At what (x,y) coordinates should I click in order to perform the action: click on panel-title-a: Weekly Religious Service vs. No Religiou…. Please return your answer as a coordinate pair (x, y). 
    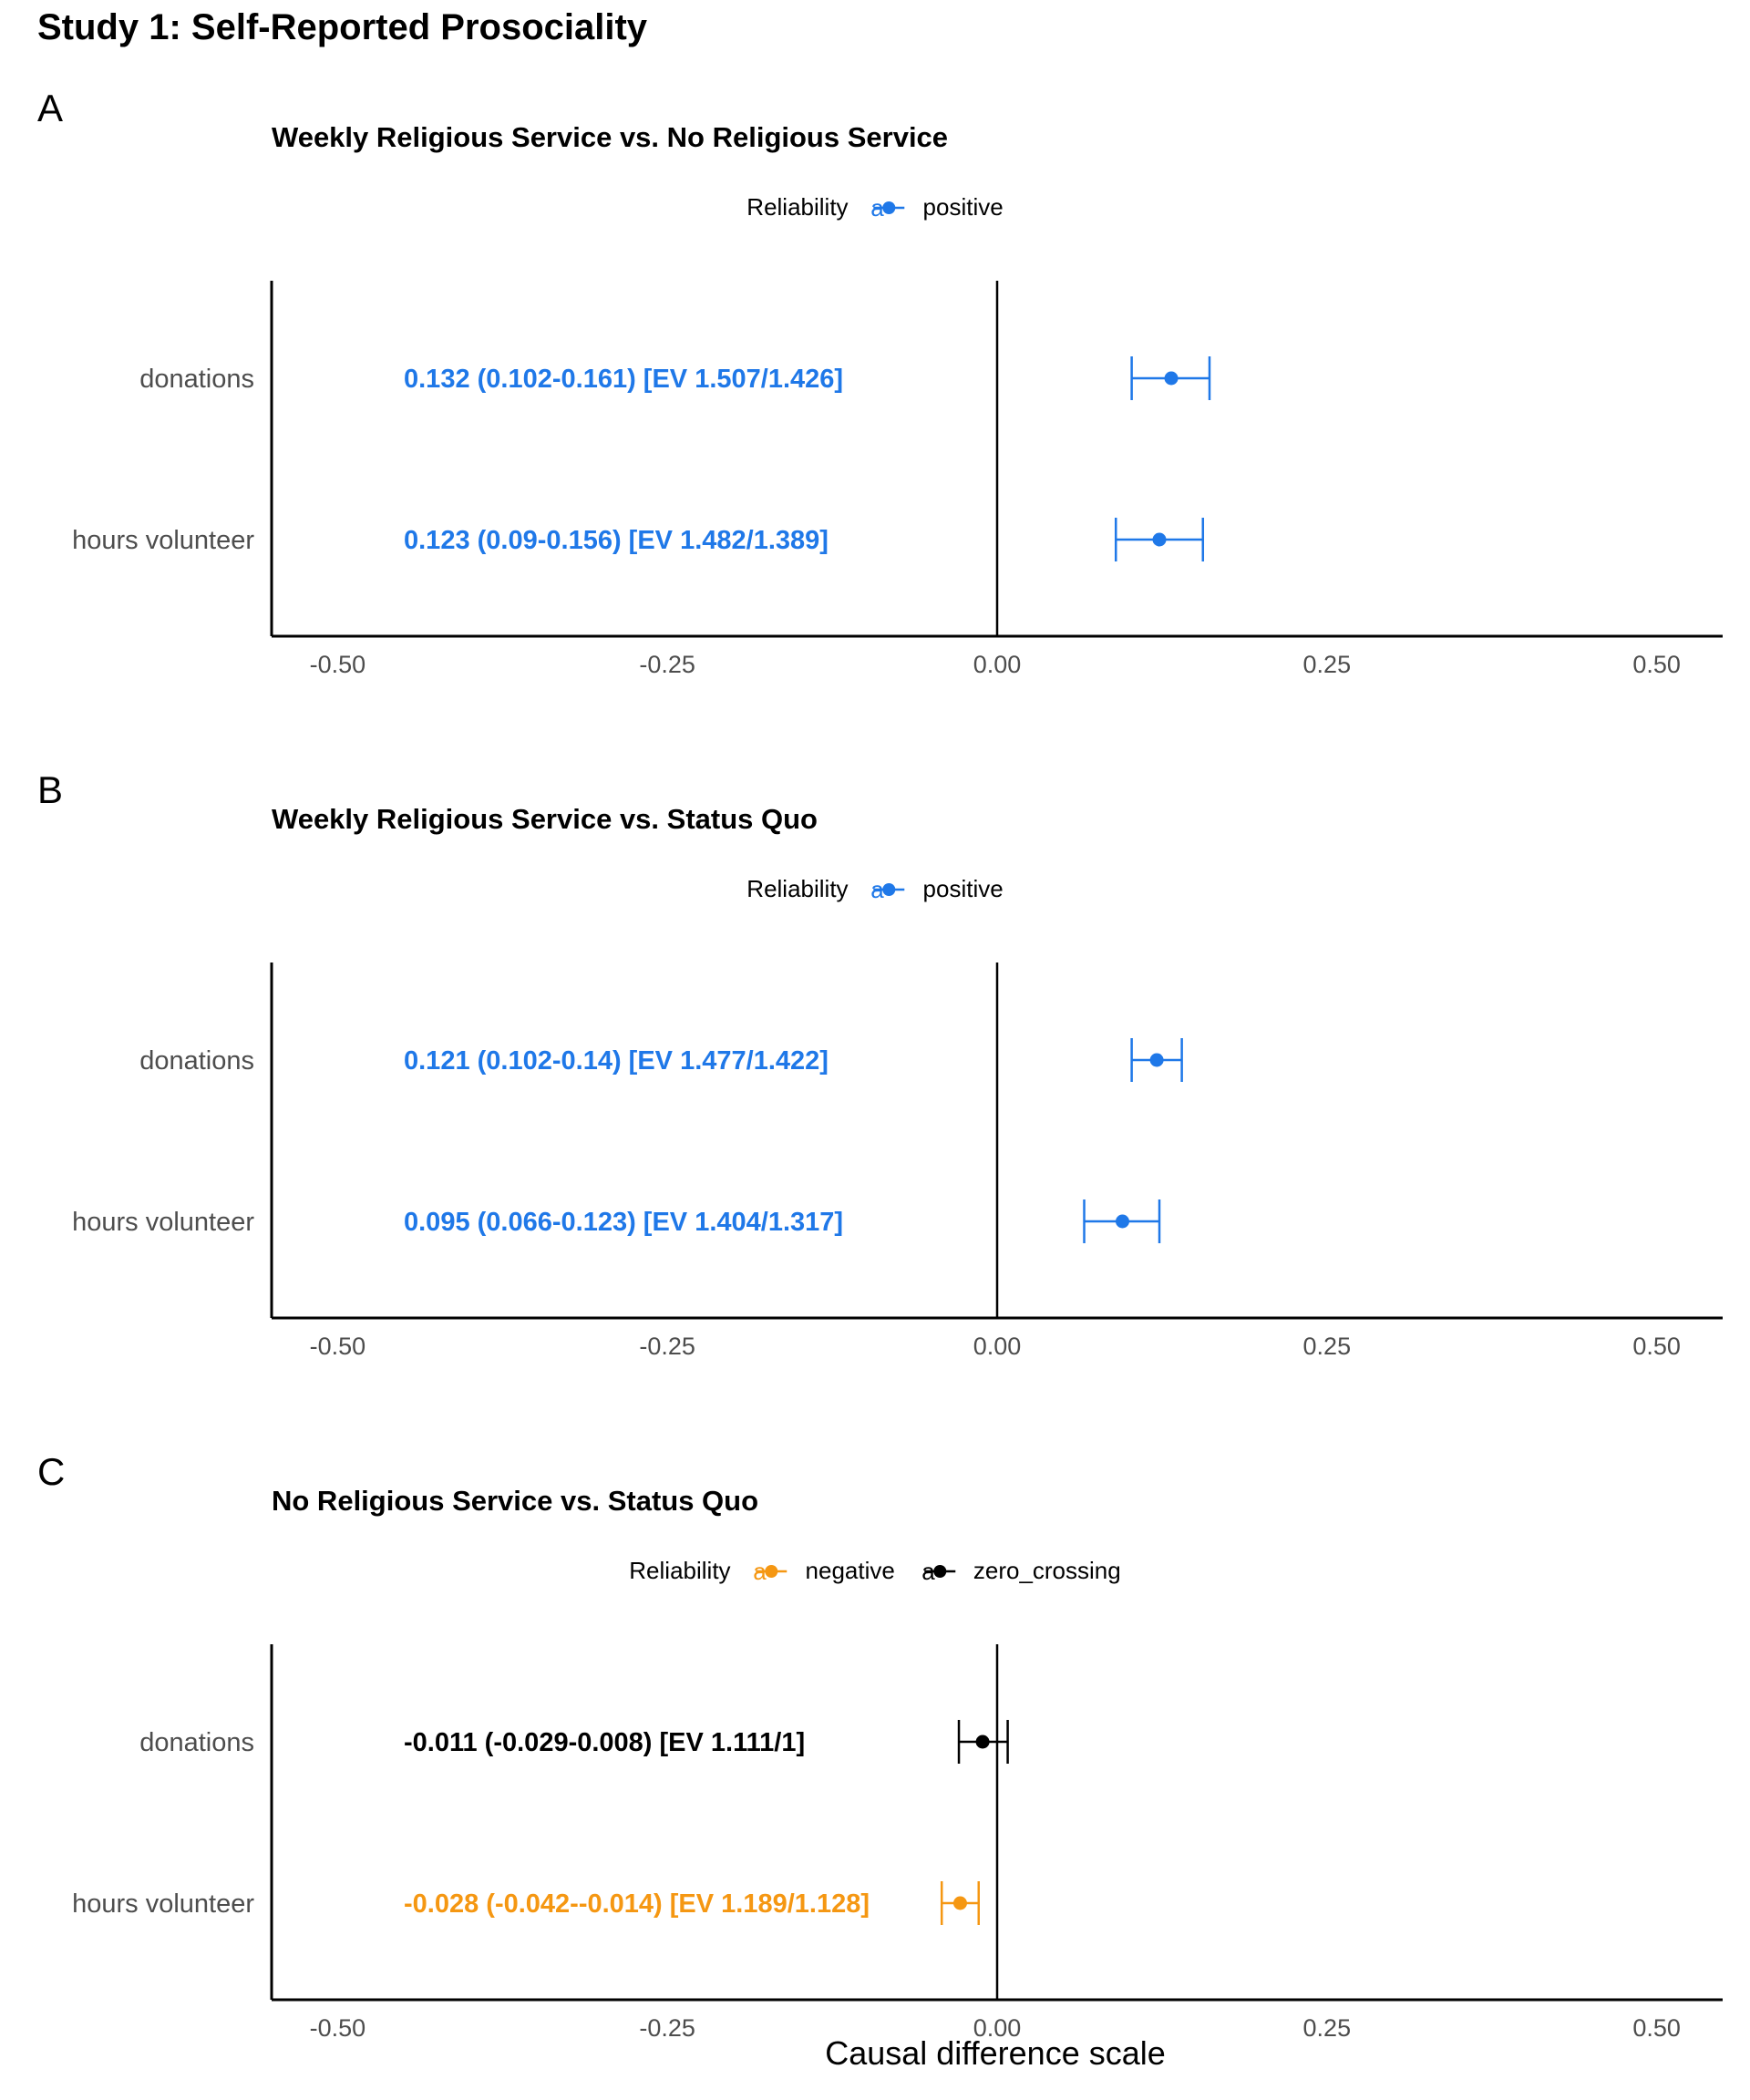
    Looking at the image, I should click on (610, 137).